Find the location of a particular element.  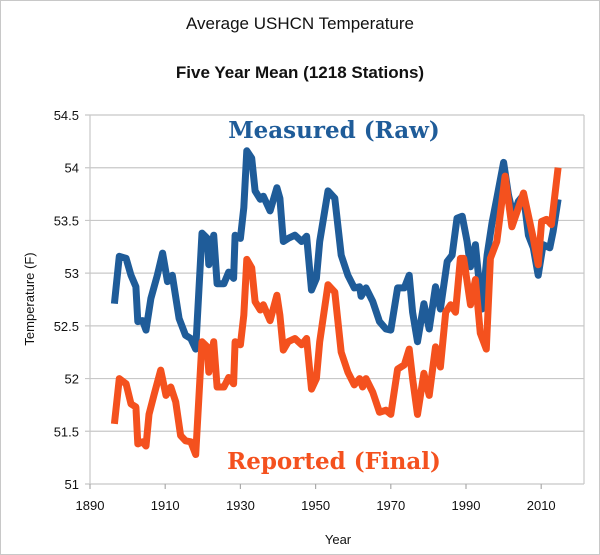

y-tick-label: 51.5 is located at coordinates (66, 431).